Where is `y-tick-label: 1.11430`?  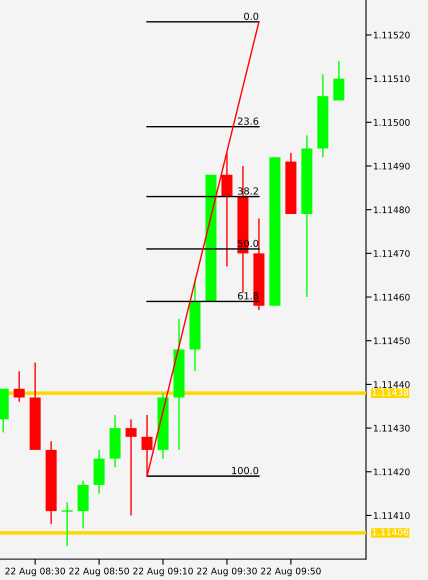
y-tick-label: 1.11430 is located at coordinates (392, 428).